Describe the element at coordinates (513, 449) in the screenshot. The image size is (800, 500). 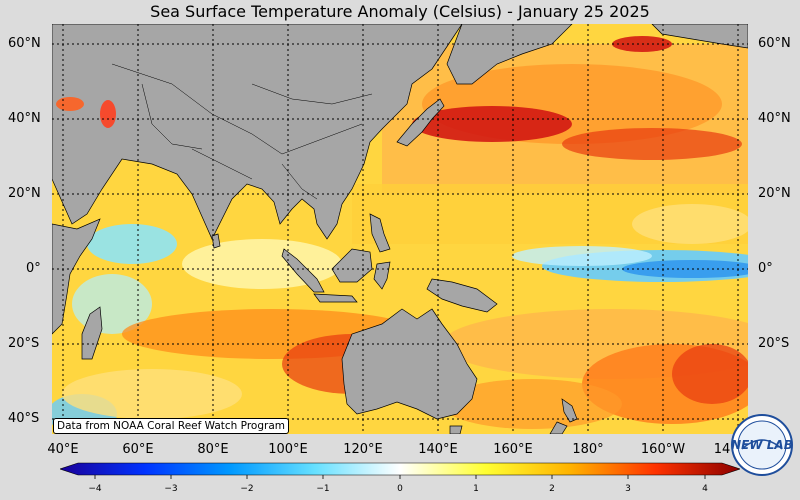
I see `lon-label: 160°E` at that location.